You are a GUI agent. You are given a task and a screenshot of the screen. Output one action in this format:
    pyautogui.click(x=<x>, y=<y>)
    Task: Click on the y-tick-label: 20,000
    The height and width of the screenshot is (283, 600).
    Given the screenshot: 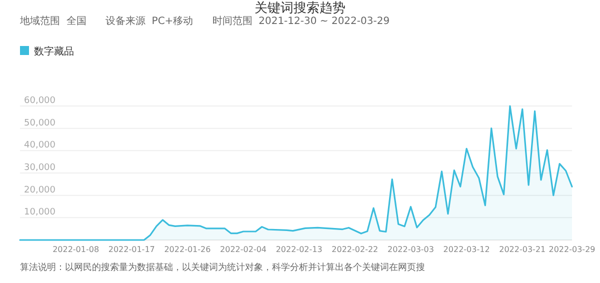 What is the action you would take?
    pyautogui.click(x=40, y=190)
    